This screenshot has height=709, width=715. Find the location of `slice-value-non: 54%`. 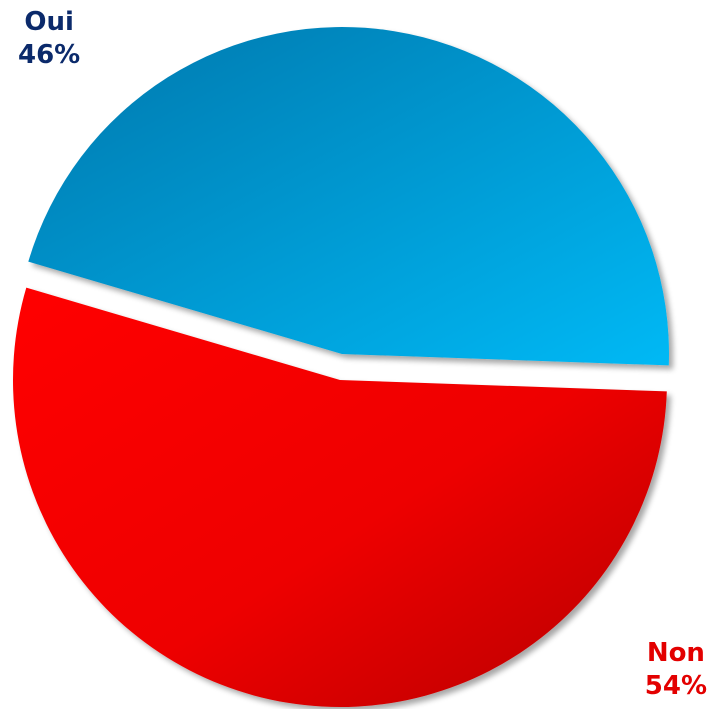

slice-value-non: 54% is located at coordinates (675, 686).